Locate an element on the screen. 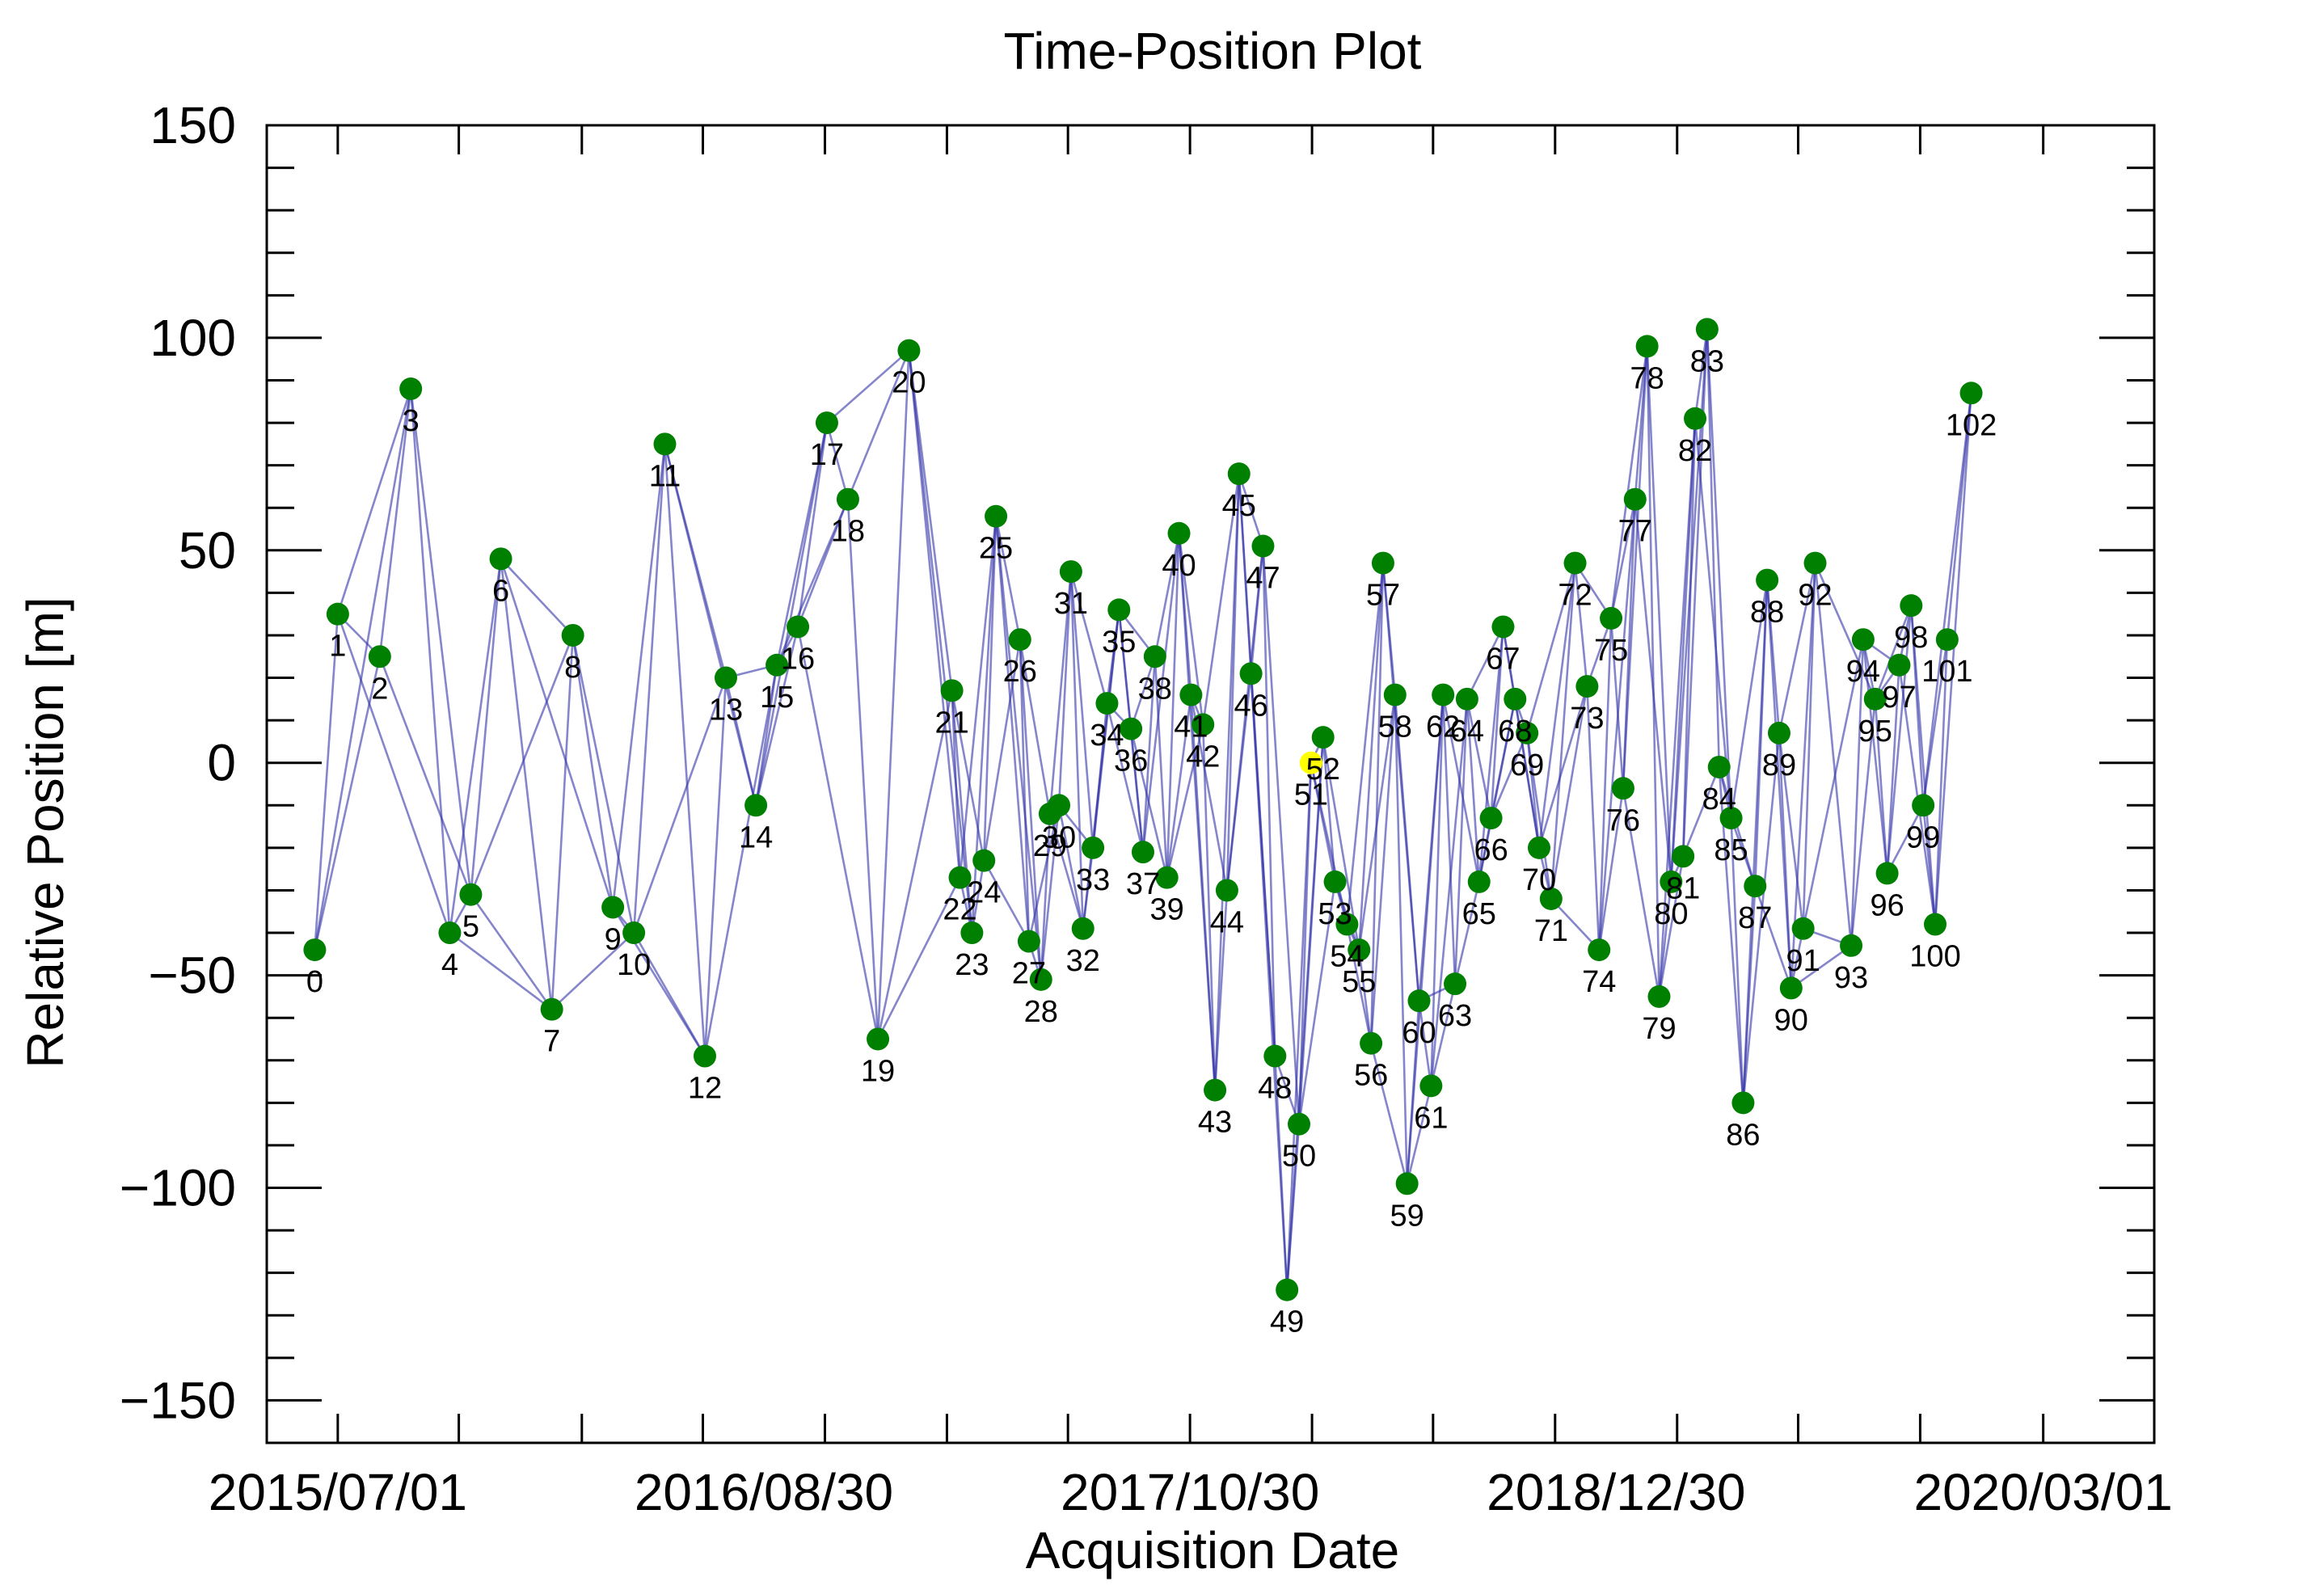 This screenshot has width=2324, height=1594. point-label: 37 is located at coordinates (1143, 884).